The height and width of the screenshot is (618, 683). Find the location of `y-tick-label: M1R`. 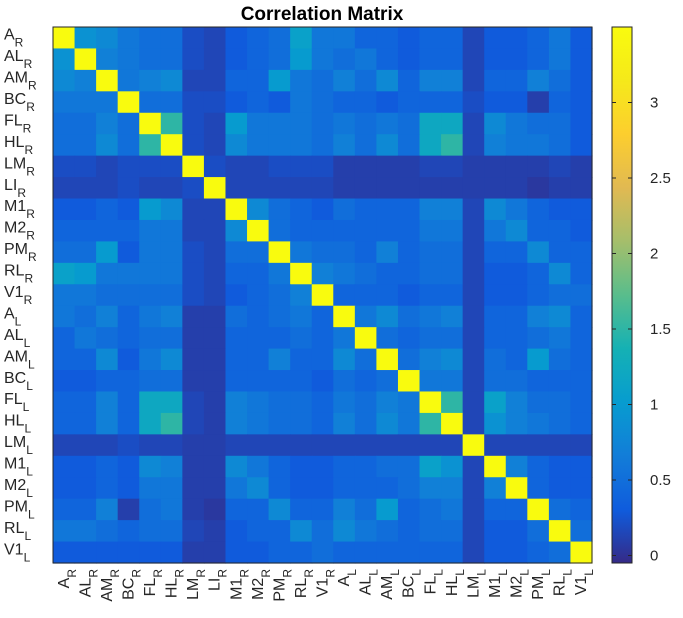

y-tick-label: M1R is located at coordinates (19, 209).